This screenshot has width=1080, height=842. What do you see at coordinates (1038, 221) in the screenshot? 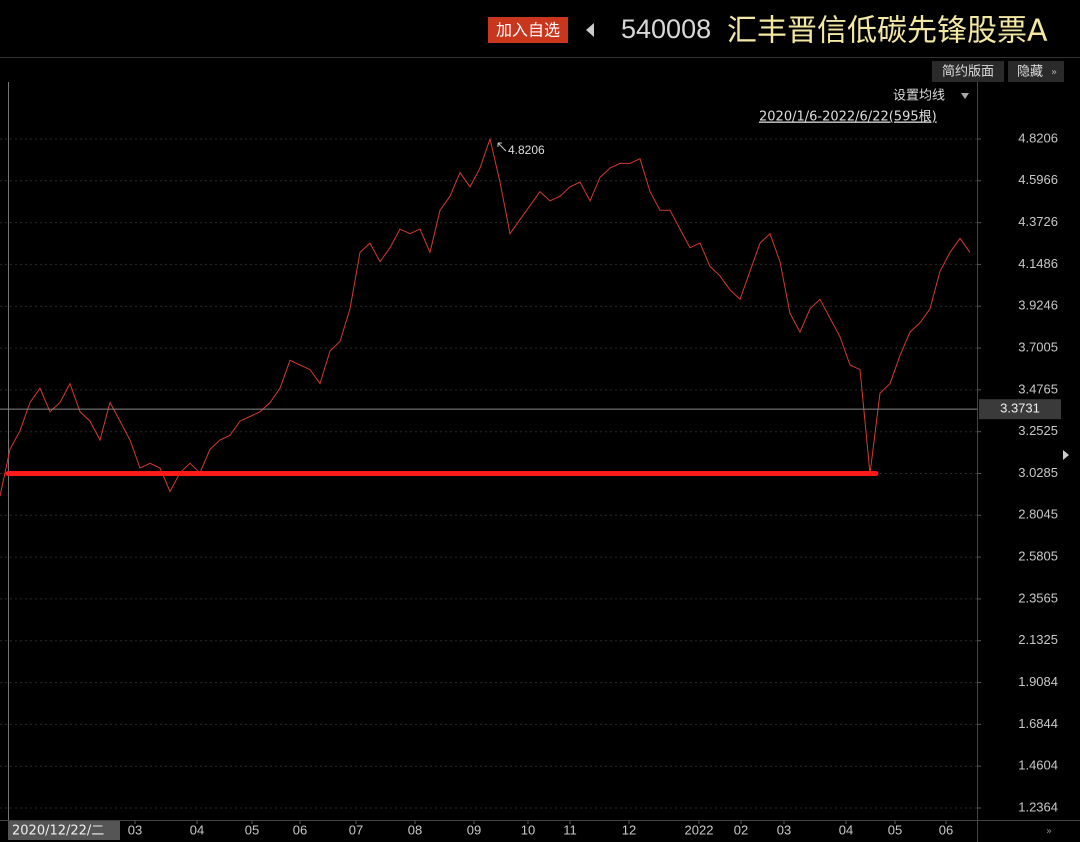
I see `y-tick-label: 4.3726` at bounding box center [1038, 221].